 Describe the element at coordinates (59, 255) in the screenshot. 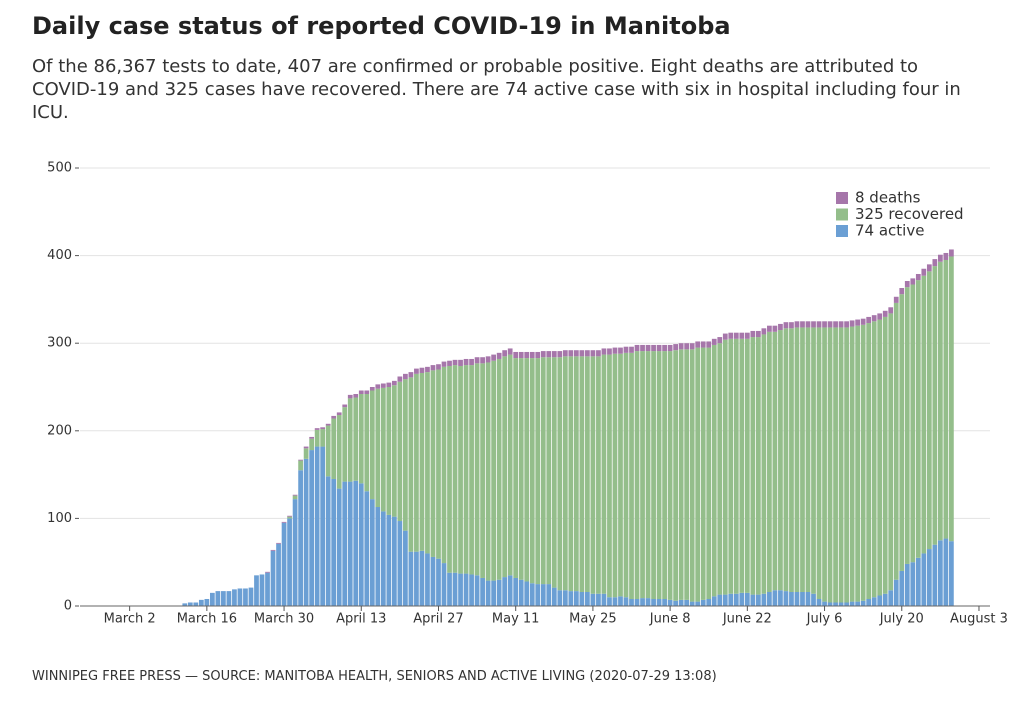

I see `y-tick-label: 400` at that location.